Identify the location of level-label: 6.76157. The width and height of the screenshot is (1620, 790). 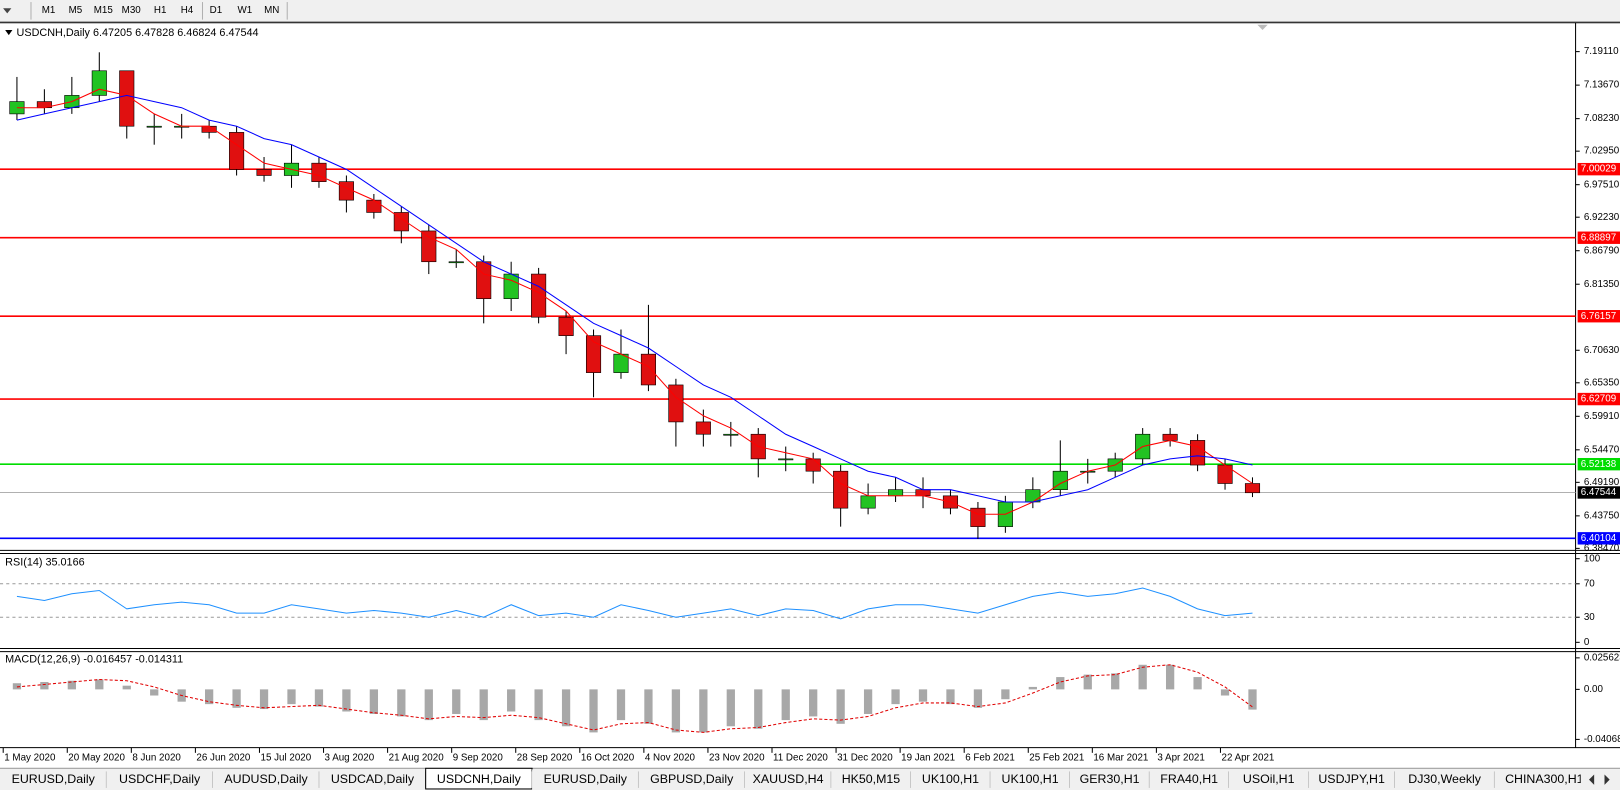
(1598, 316).